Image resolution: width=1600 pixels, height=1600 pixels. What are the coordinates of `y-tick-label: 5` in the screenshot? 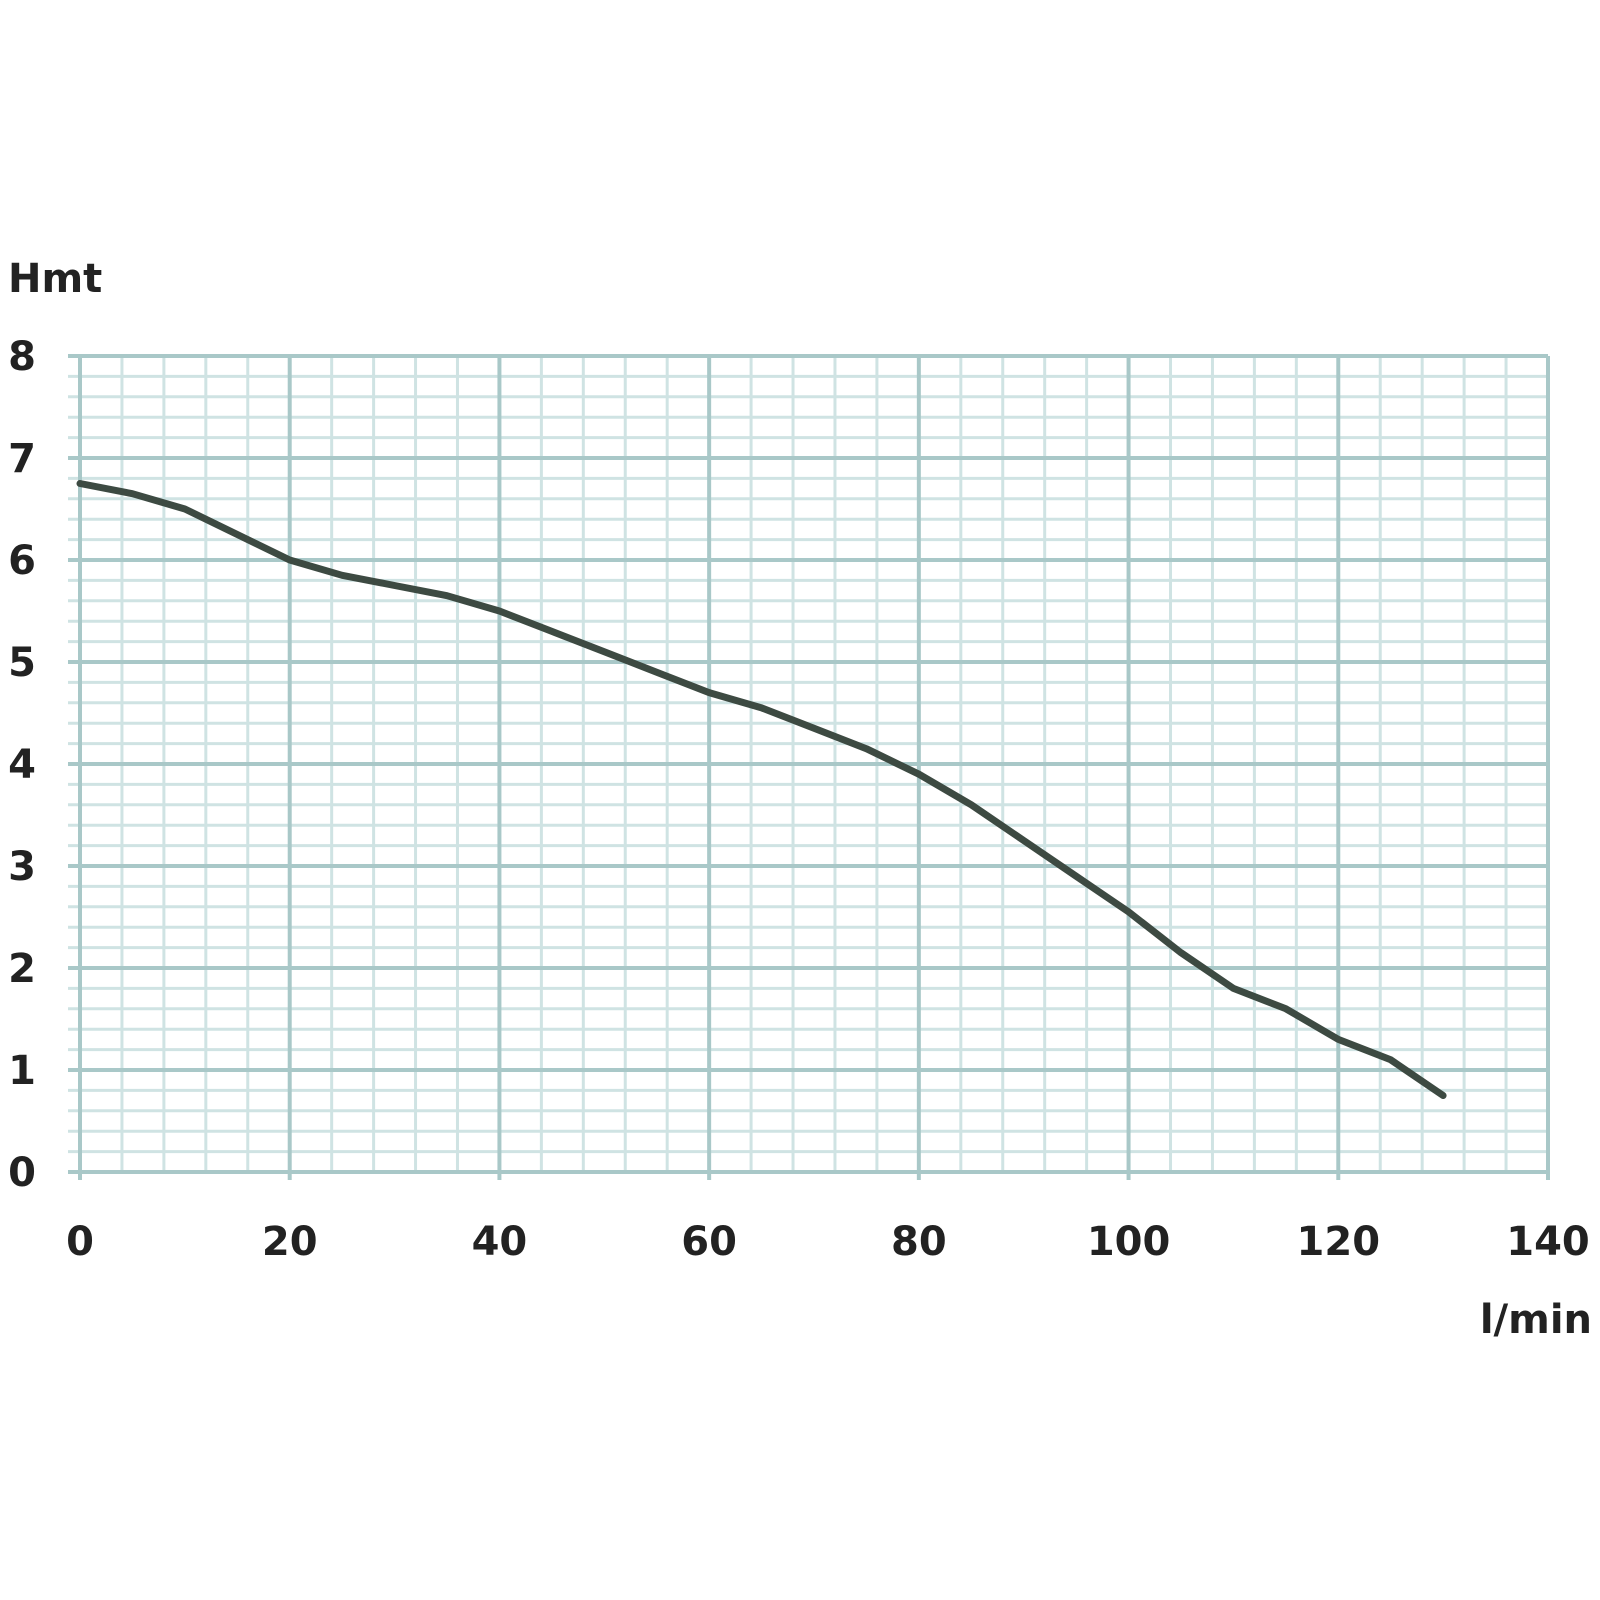 It's located at (22, 663).